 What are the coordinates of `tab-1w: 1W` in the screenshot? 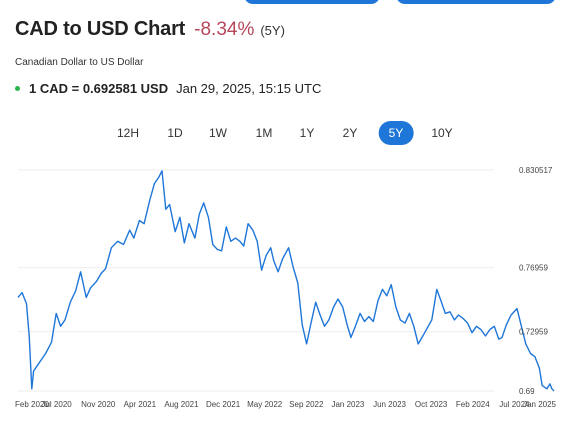 It's located at (218, 133).